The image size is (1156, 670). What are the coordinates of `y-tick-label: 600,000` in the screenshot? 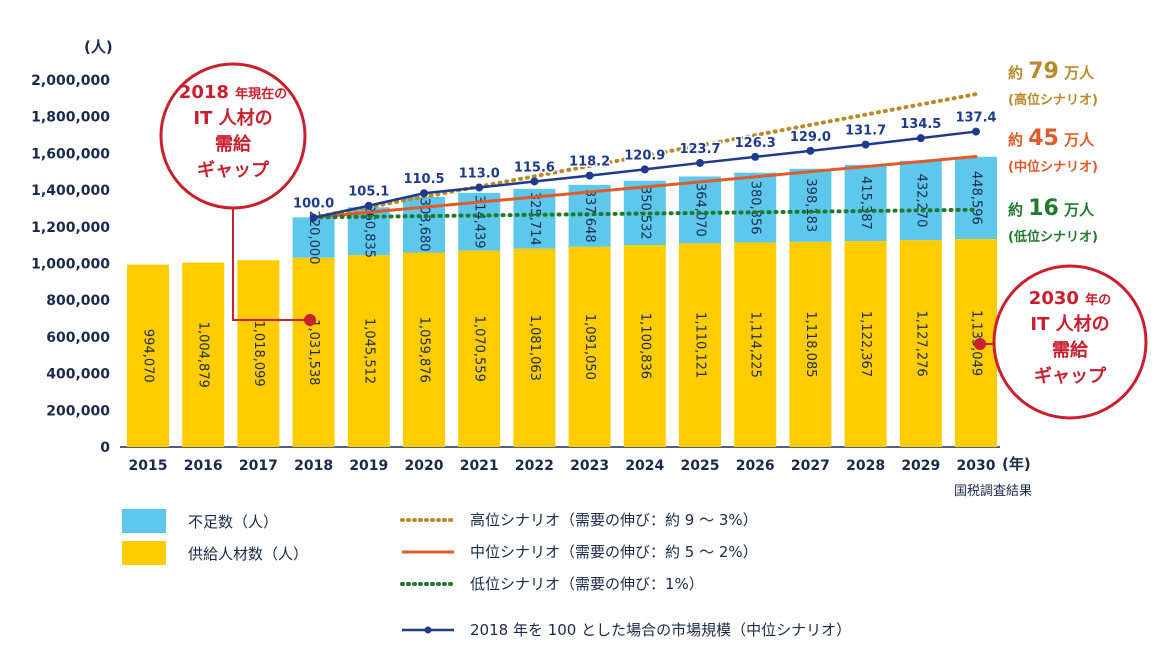 It's located at (78, 338).